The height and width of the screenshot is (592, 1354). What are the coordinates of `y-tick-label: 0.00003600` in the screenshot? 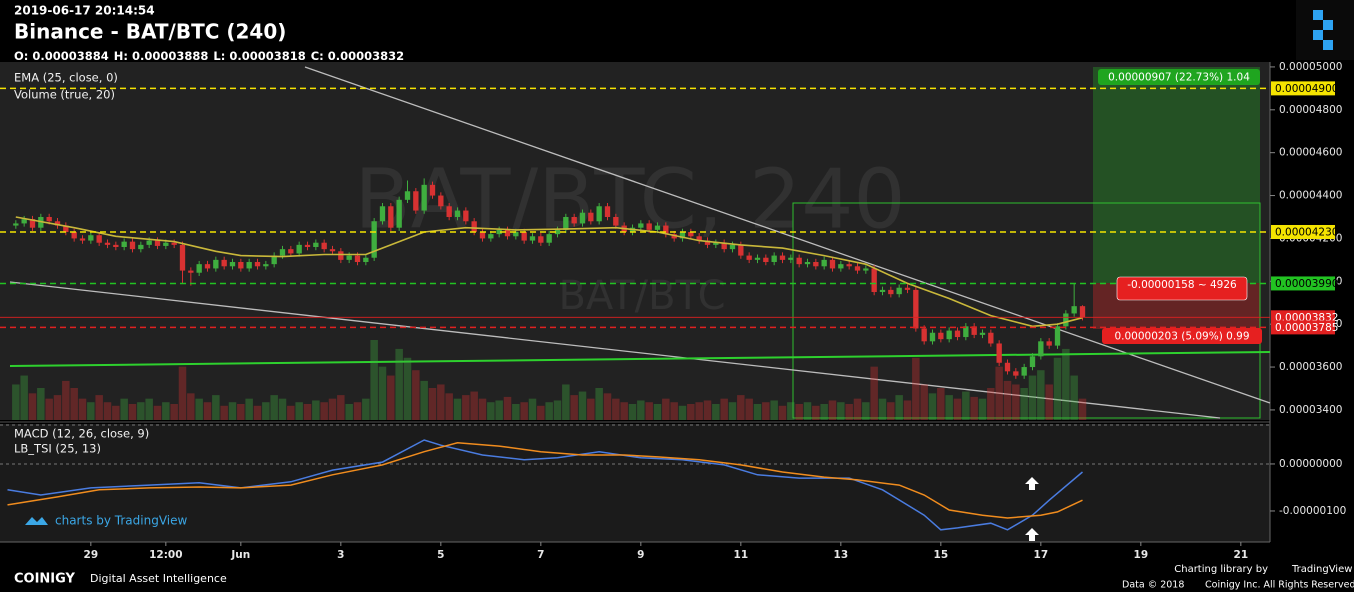 It's located at (1310, 367).